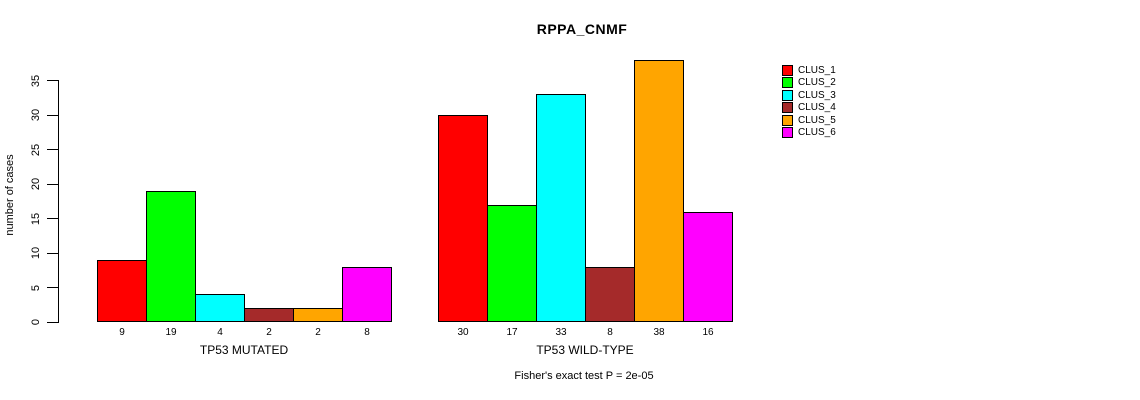 This screenshot has height=400, width=1140. What do you see at coordinates (36, 218) in the screenshot?
I see `y-tick-label: 15` at bounding box center [36, 218].